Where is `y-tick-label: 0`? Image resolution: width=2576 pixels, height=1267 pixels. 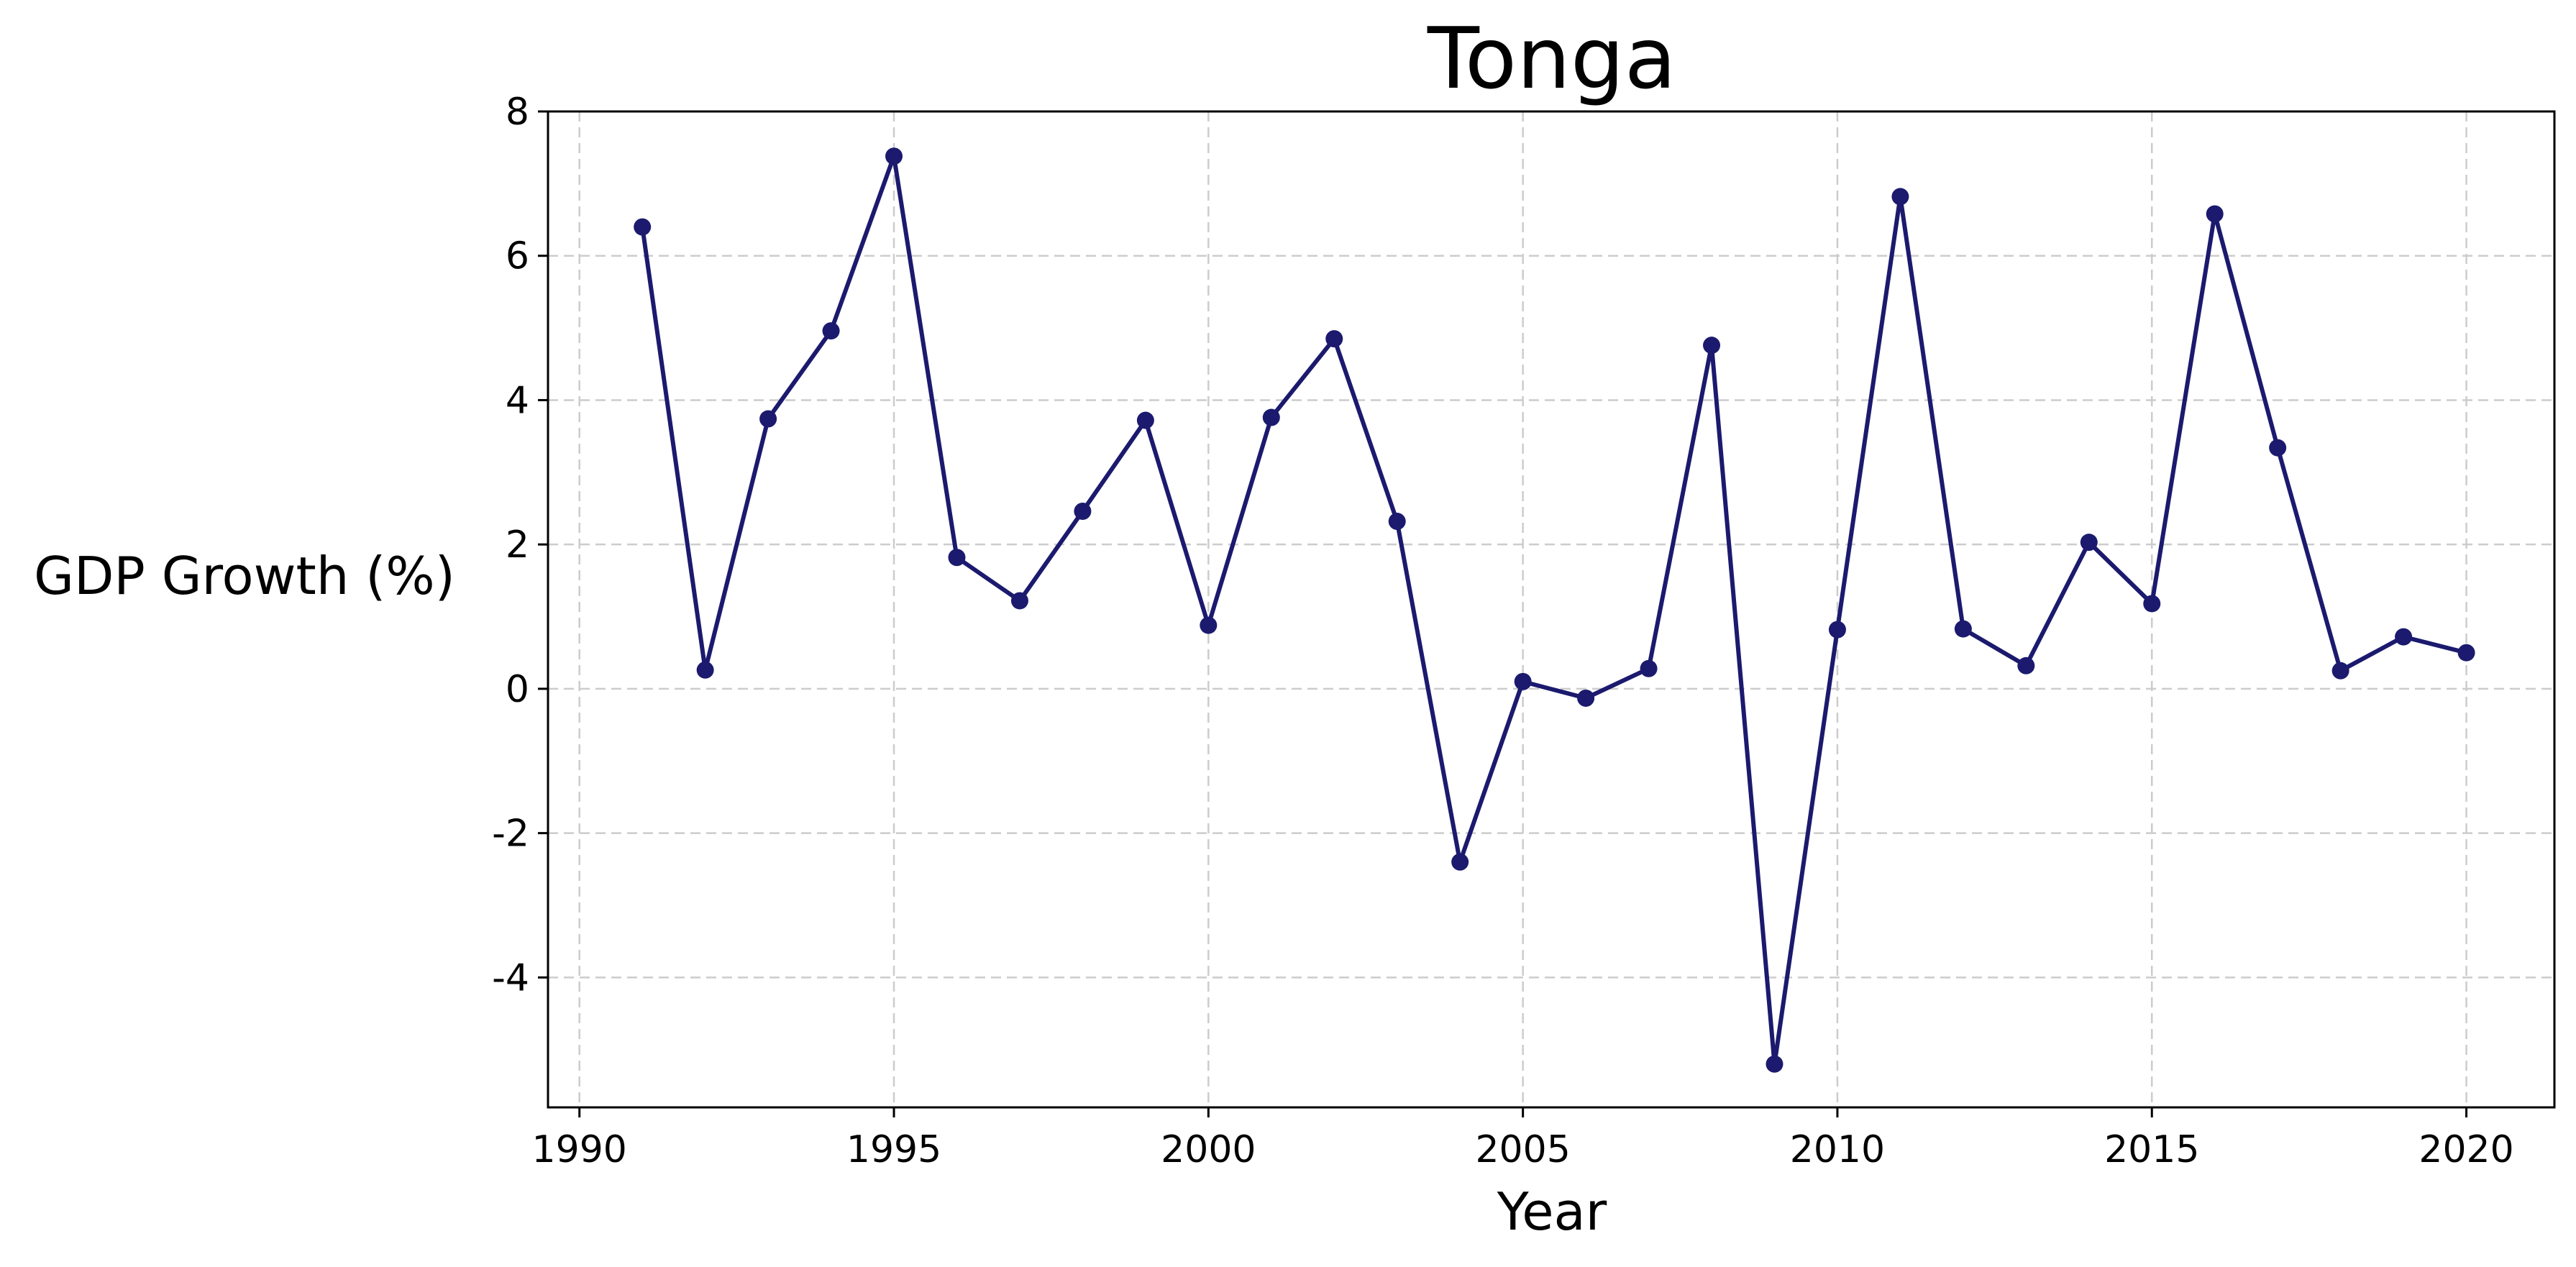
y-tick-label: 0 is located at coordinates (517, 689).